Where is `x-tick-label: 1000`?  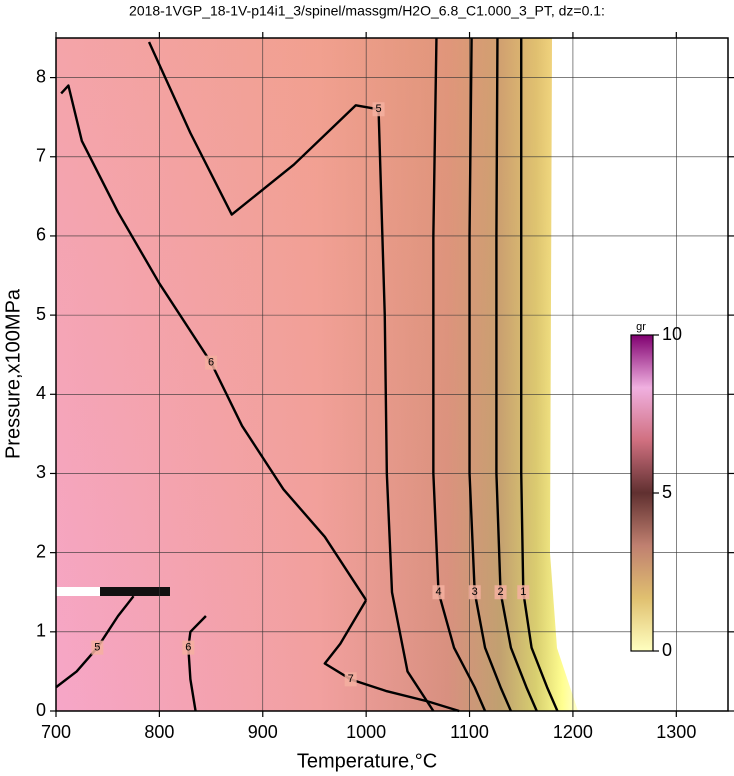 x-tick-label: 1000 is located at coordinates (366, 732).